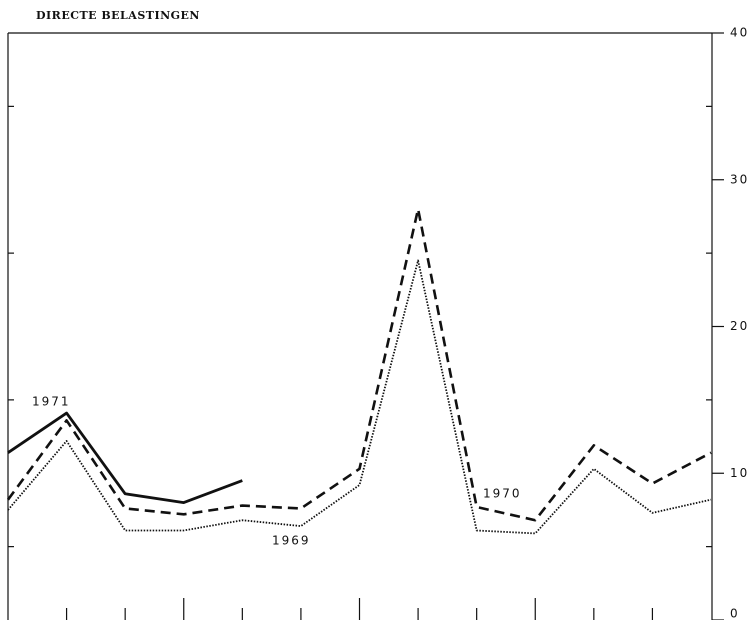 The width and height of the screenshot is (756, 620). Describe the element at coordinates (118, 15) in the screenshot. I see `chart-title: DIRECTE BELASTINGEN` at that location.